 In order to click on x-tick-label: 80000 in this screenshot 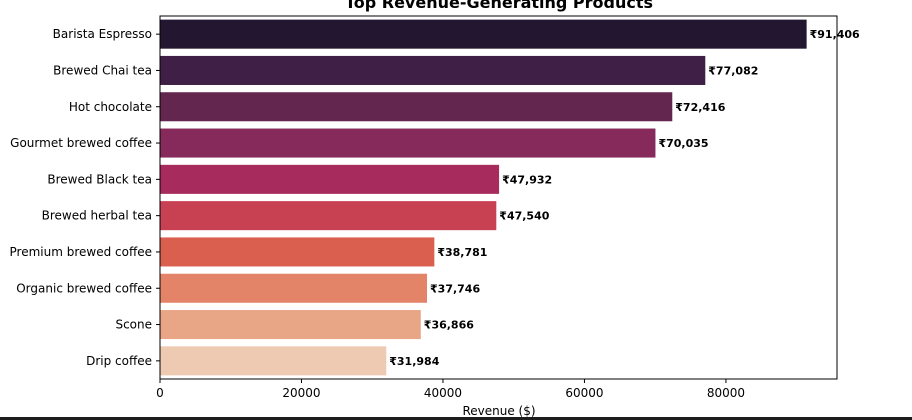, I will do `click(726, 393)`.